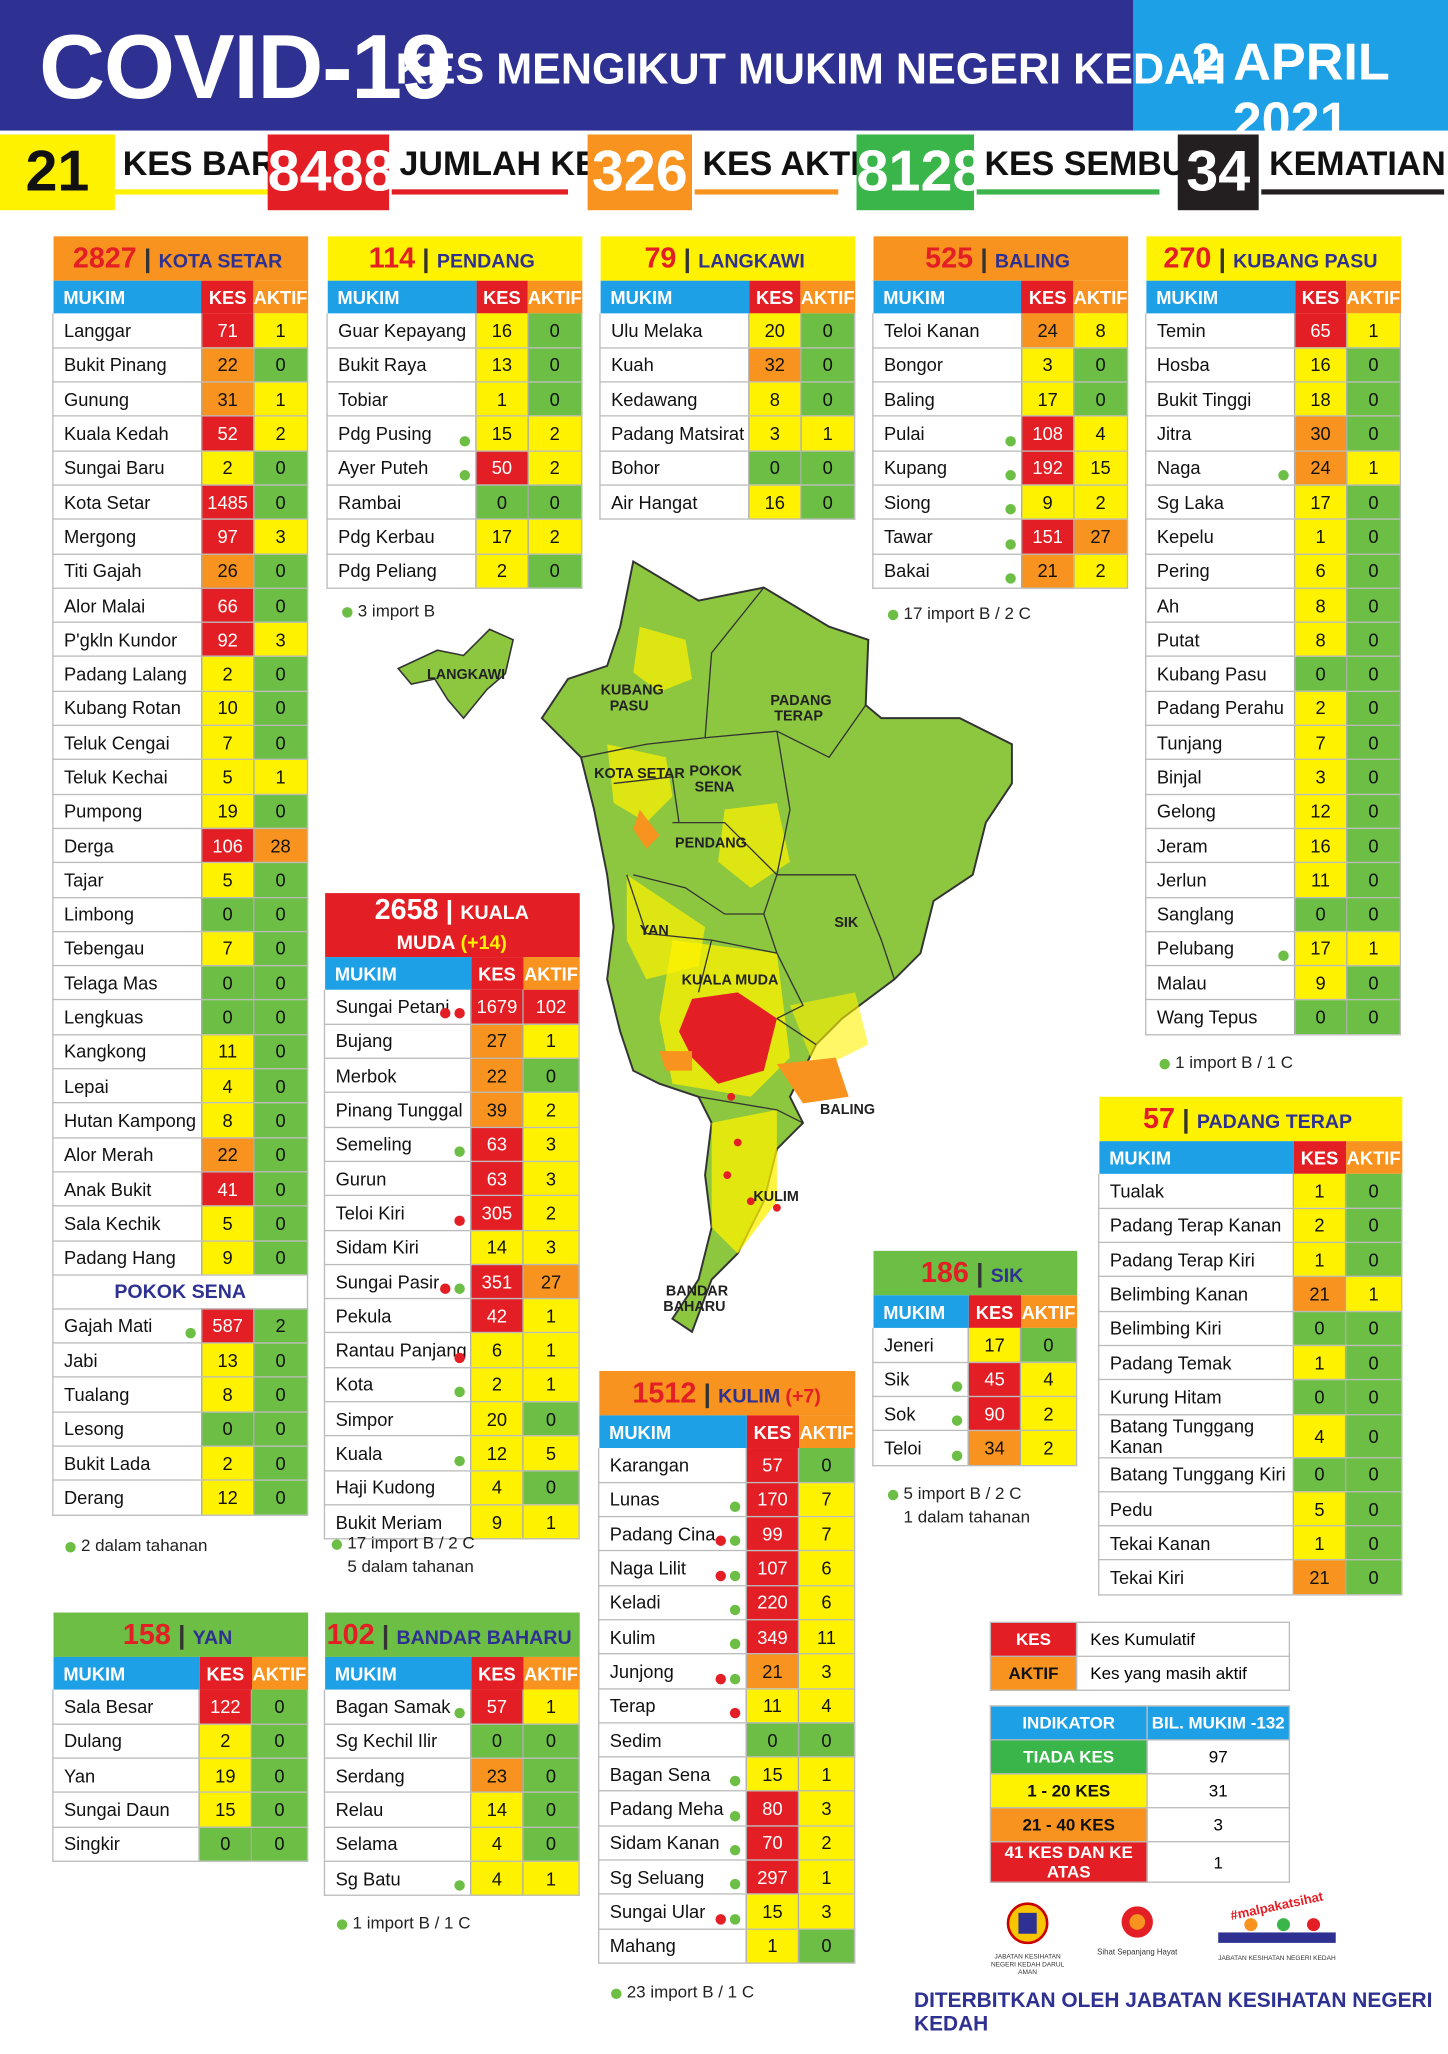 This screenshot has width=1448, height=2054. I want to click on mukim-name: Padang Matsirat, so click(678, 433).